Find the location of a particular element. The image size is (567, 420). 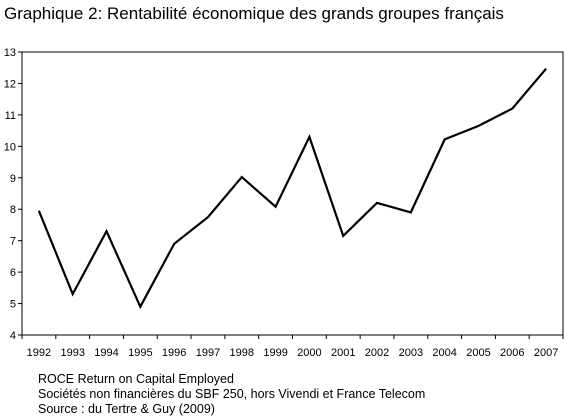

y-tick-label: 13 is located at coordinates (10, 53).